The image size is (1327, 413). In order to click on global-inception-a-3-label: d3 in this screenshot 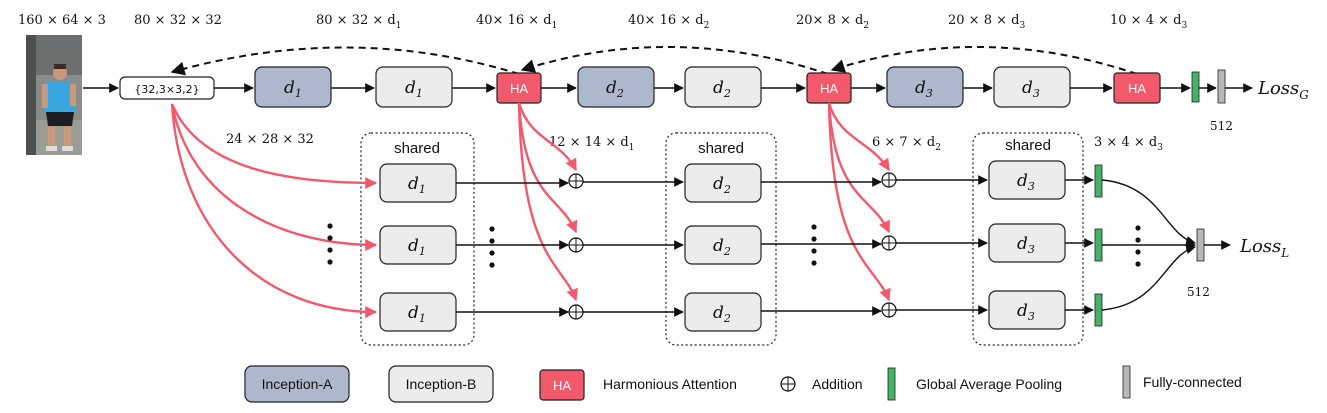, I will do `click(924, 89)`.